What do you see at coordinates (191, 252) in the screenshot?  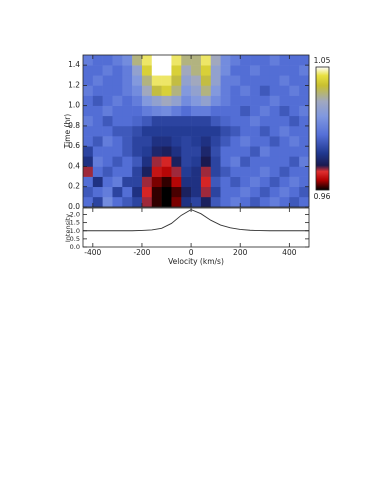 I see `x-tick-label: 0` at bounding box center [191, 252].